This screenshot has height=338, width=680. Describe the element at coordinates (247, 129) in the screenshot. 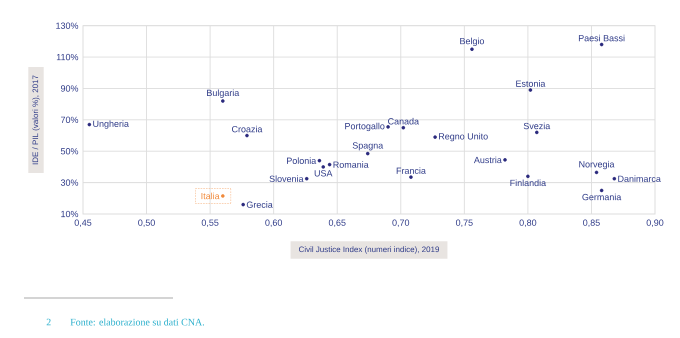

I see `annotation: Croazia` at that location.